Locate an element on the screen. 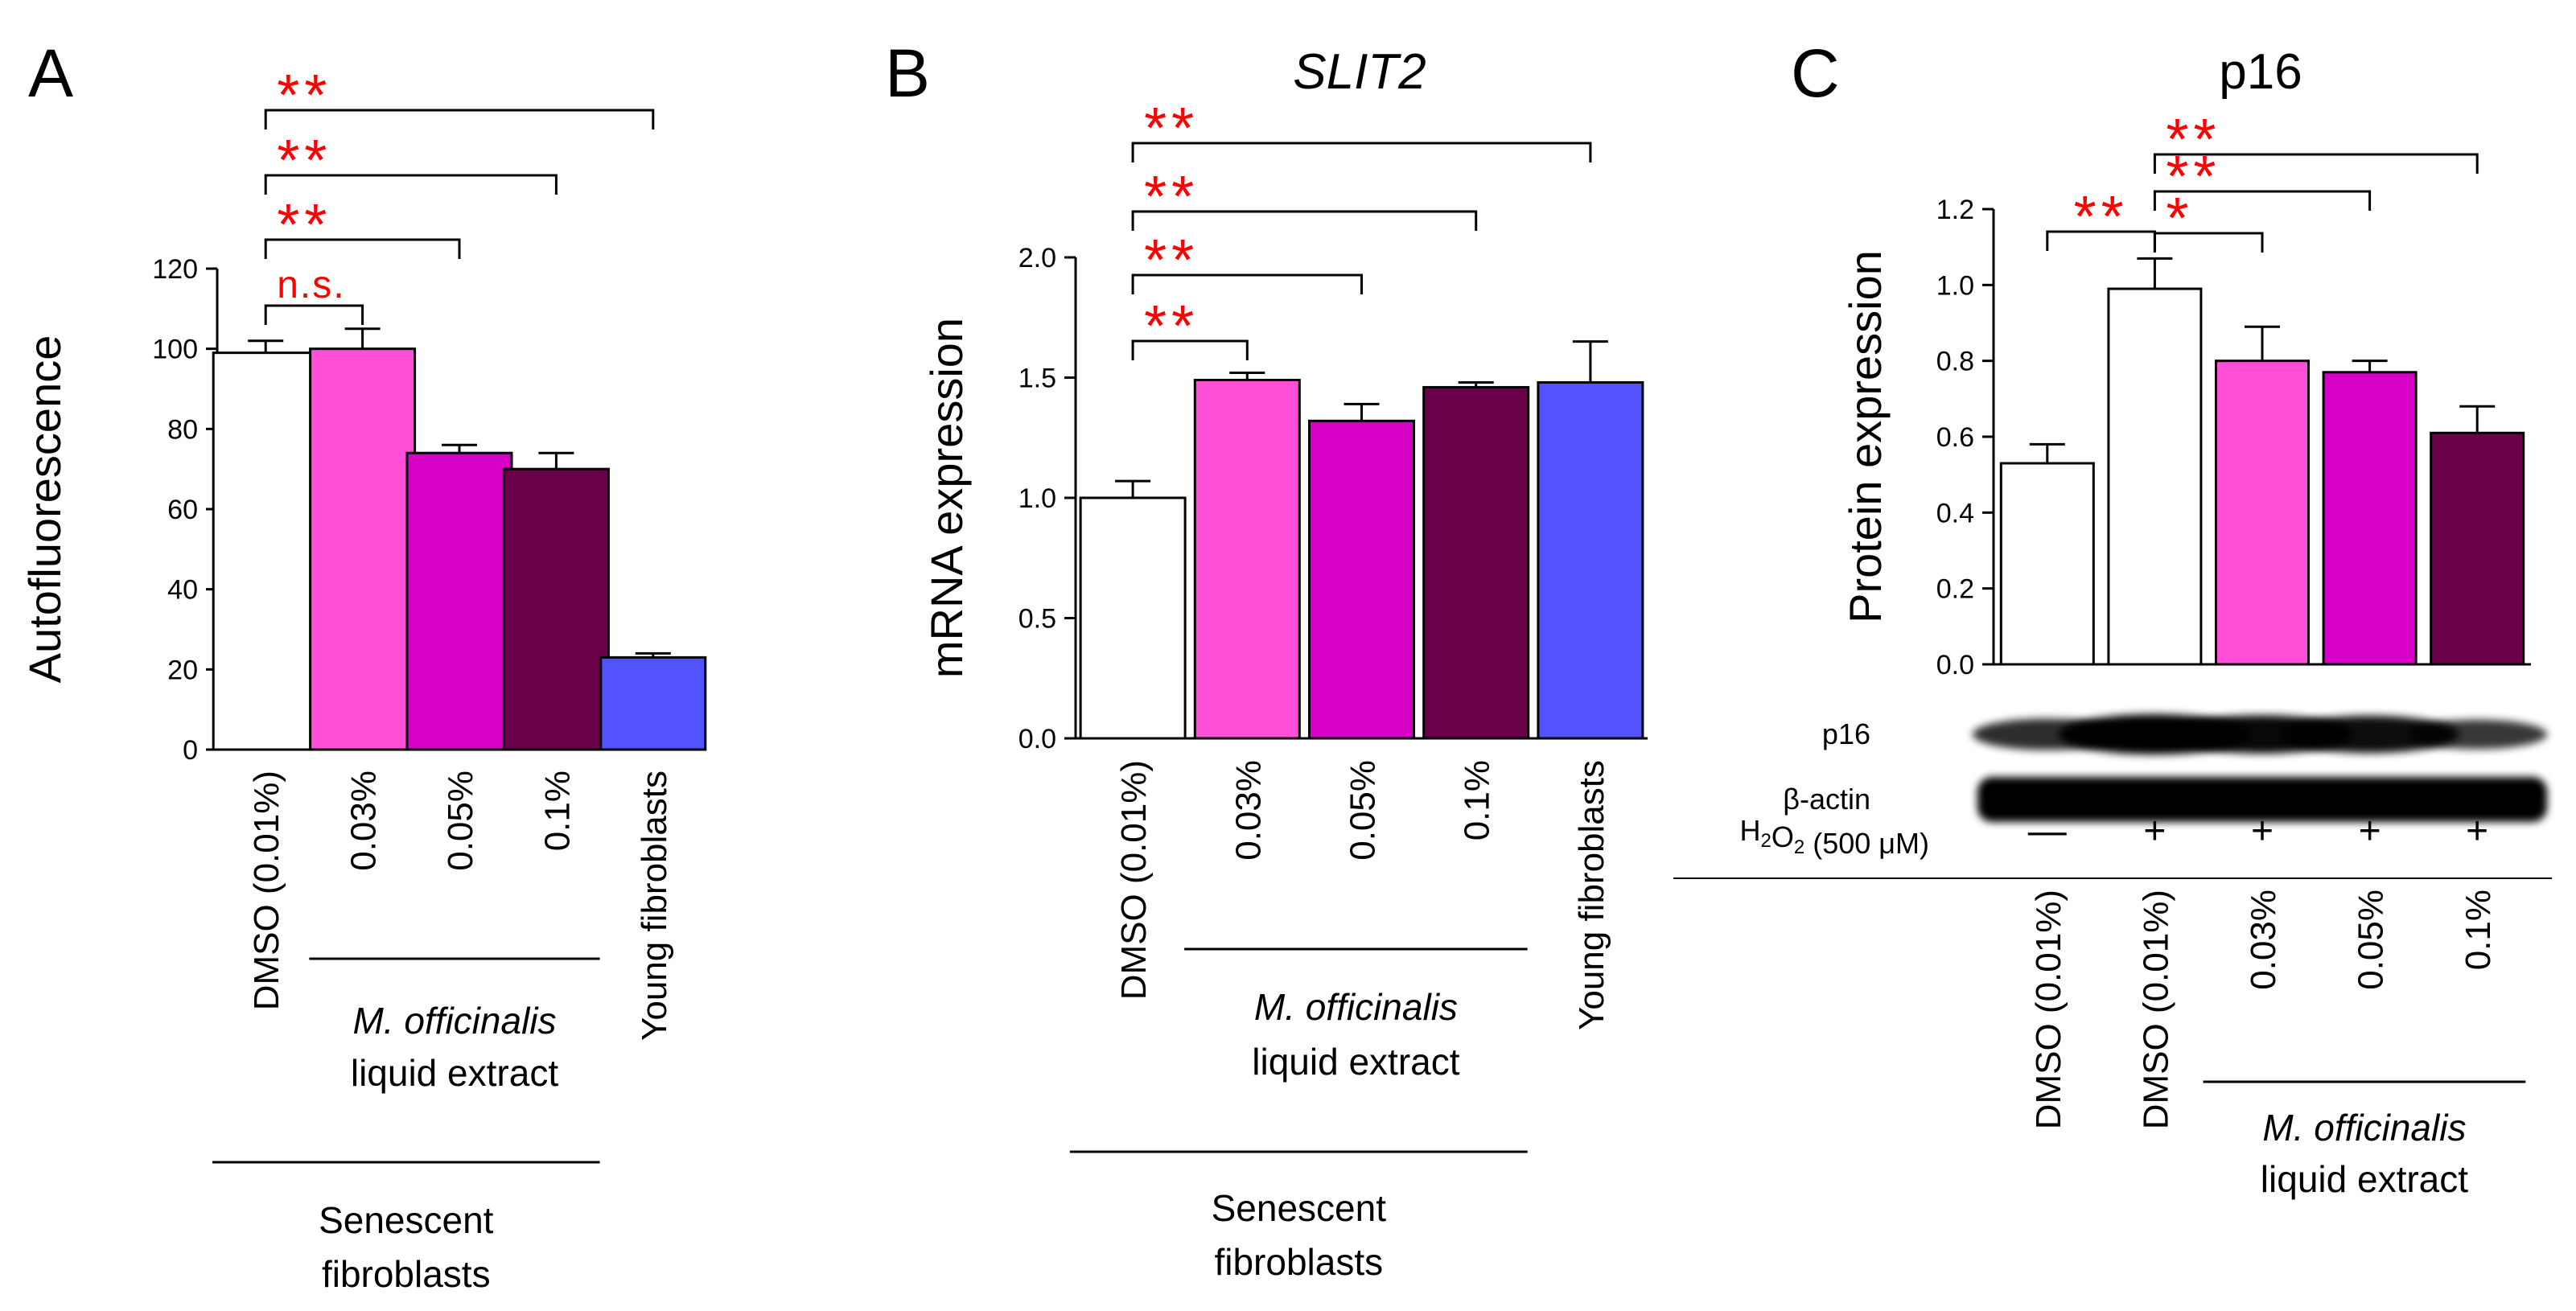 This screenshot has height=1311, width=2576. chart-title: p16 is located at coordinates (2260, 72).